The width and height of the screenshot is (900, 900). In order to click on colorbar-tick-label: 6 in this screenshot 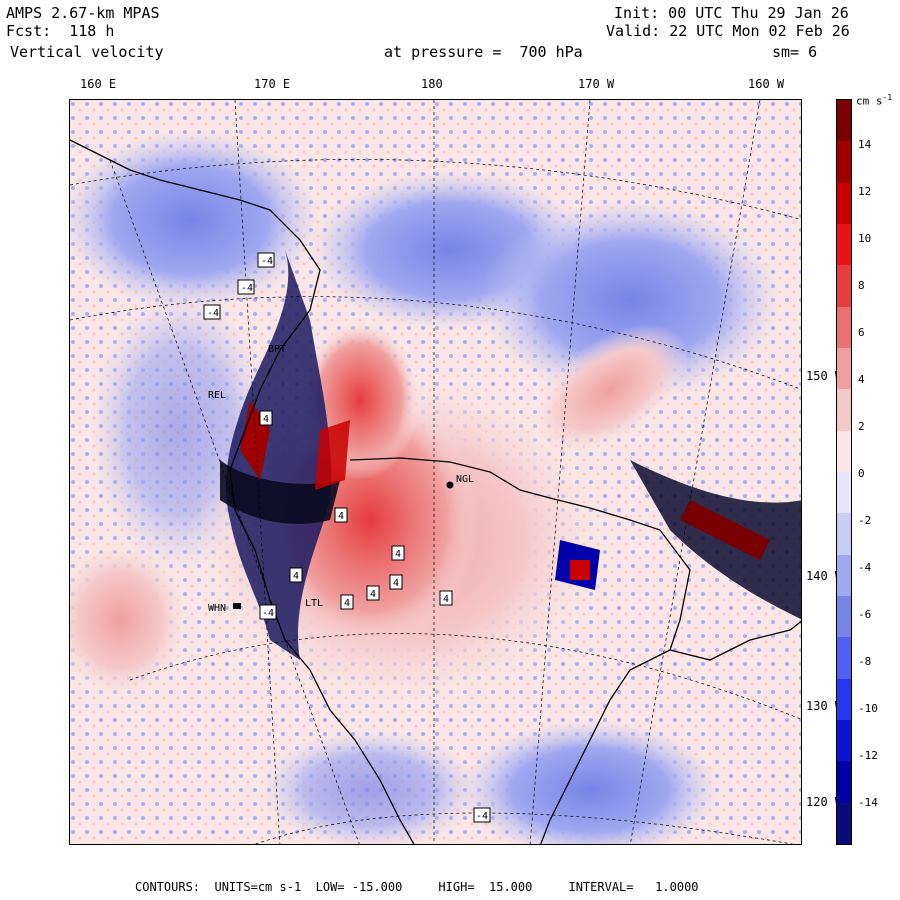, I will do `click(861, 332)`.